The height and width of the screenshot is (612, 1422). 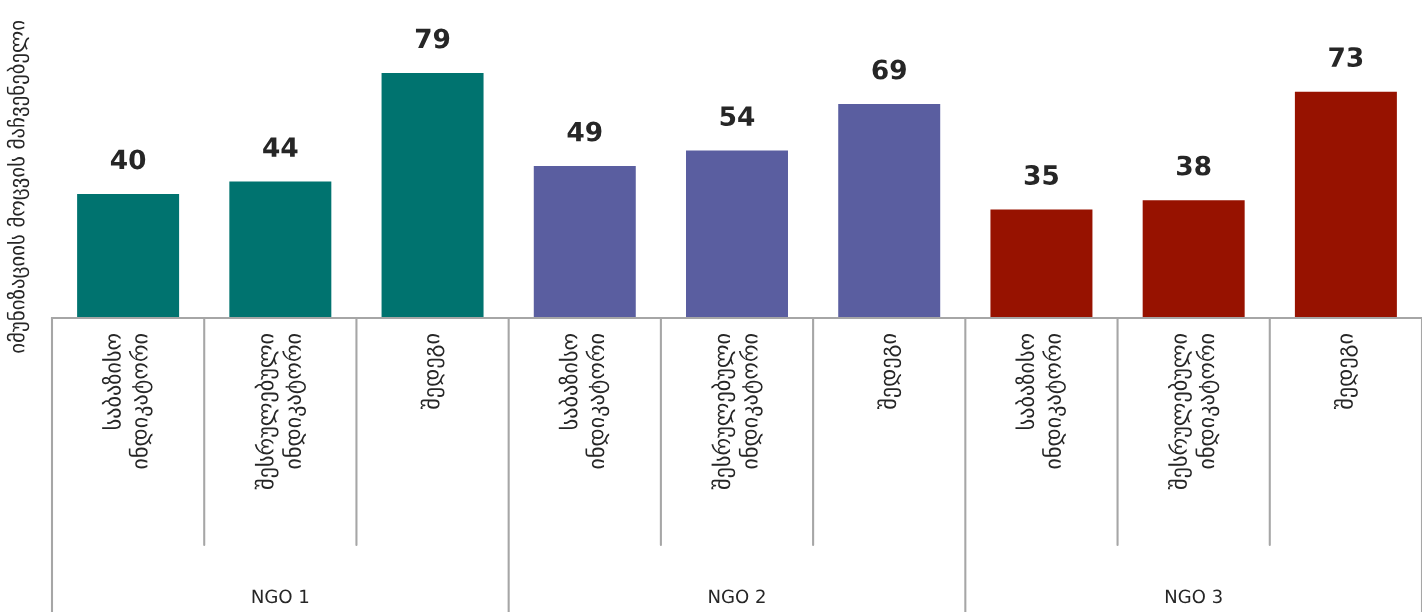 I want to click on data-label: 35, so click(x=1041, y=174).